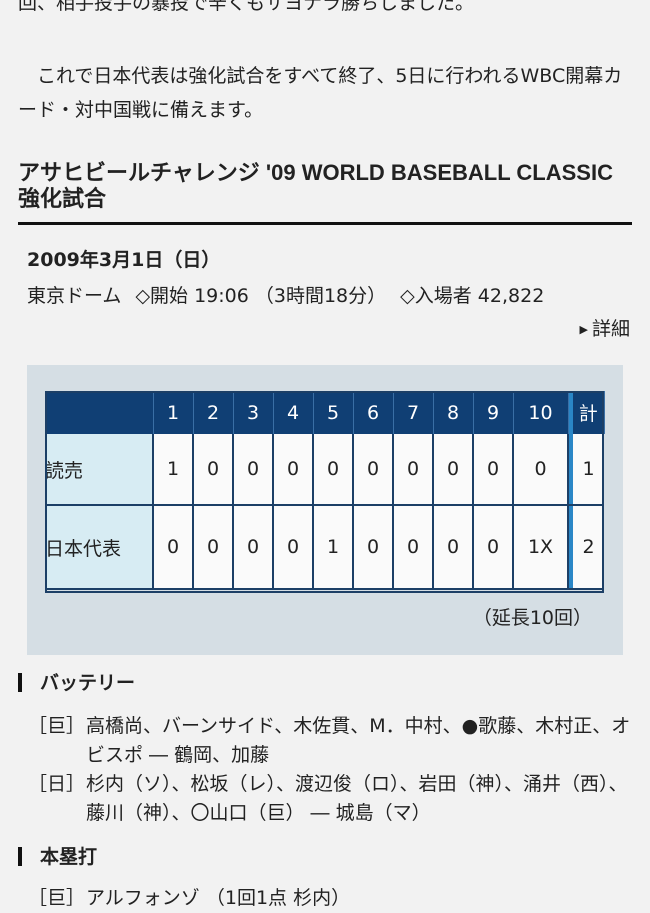  Describe the element at coordinates (453, 412) in the screenshot. I see `inning-header: 8` at that location.